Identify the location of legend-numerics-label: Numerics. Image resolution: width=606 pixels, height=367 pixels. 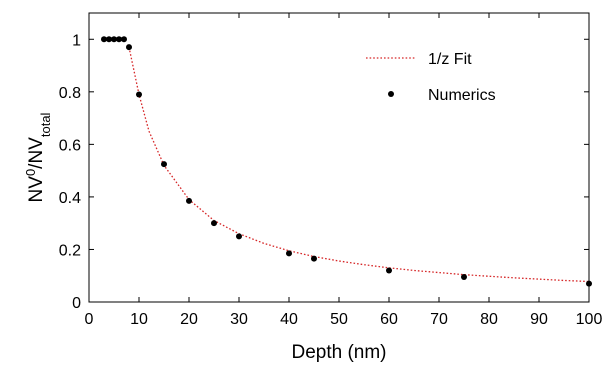
(462, 95).